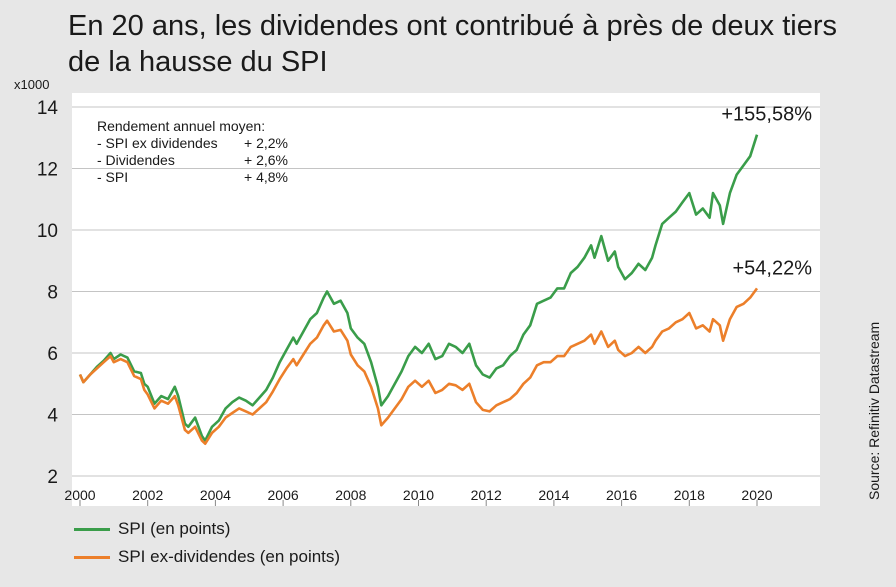 The width and height of the screenshot is (896, 587). Describe the element at coordinates (283, 495) in the screenshot. I see `x-tick-label: 2006` at that location.